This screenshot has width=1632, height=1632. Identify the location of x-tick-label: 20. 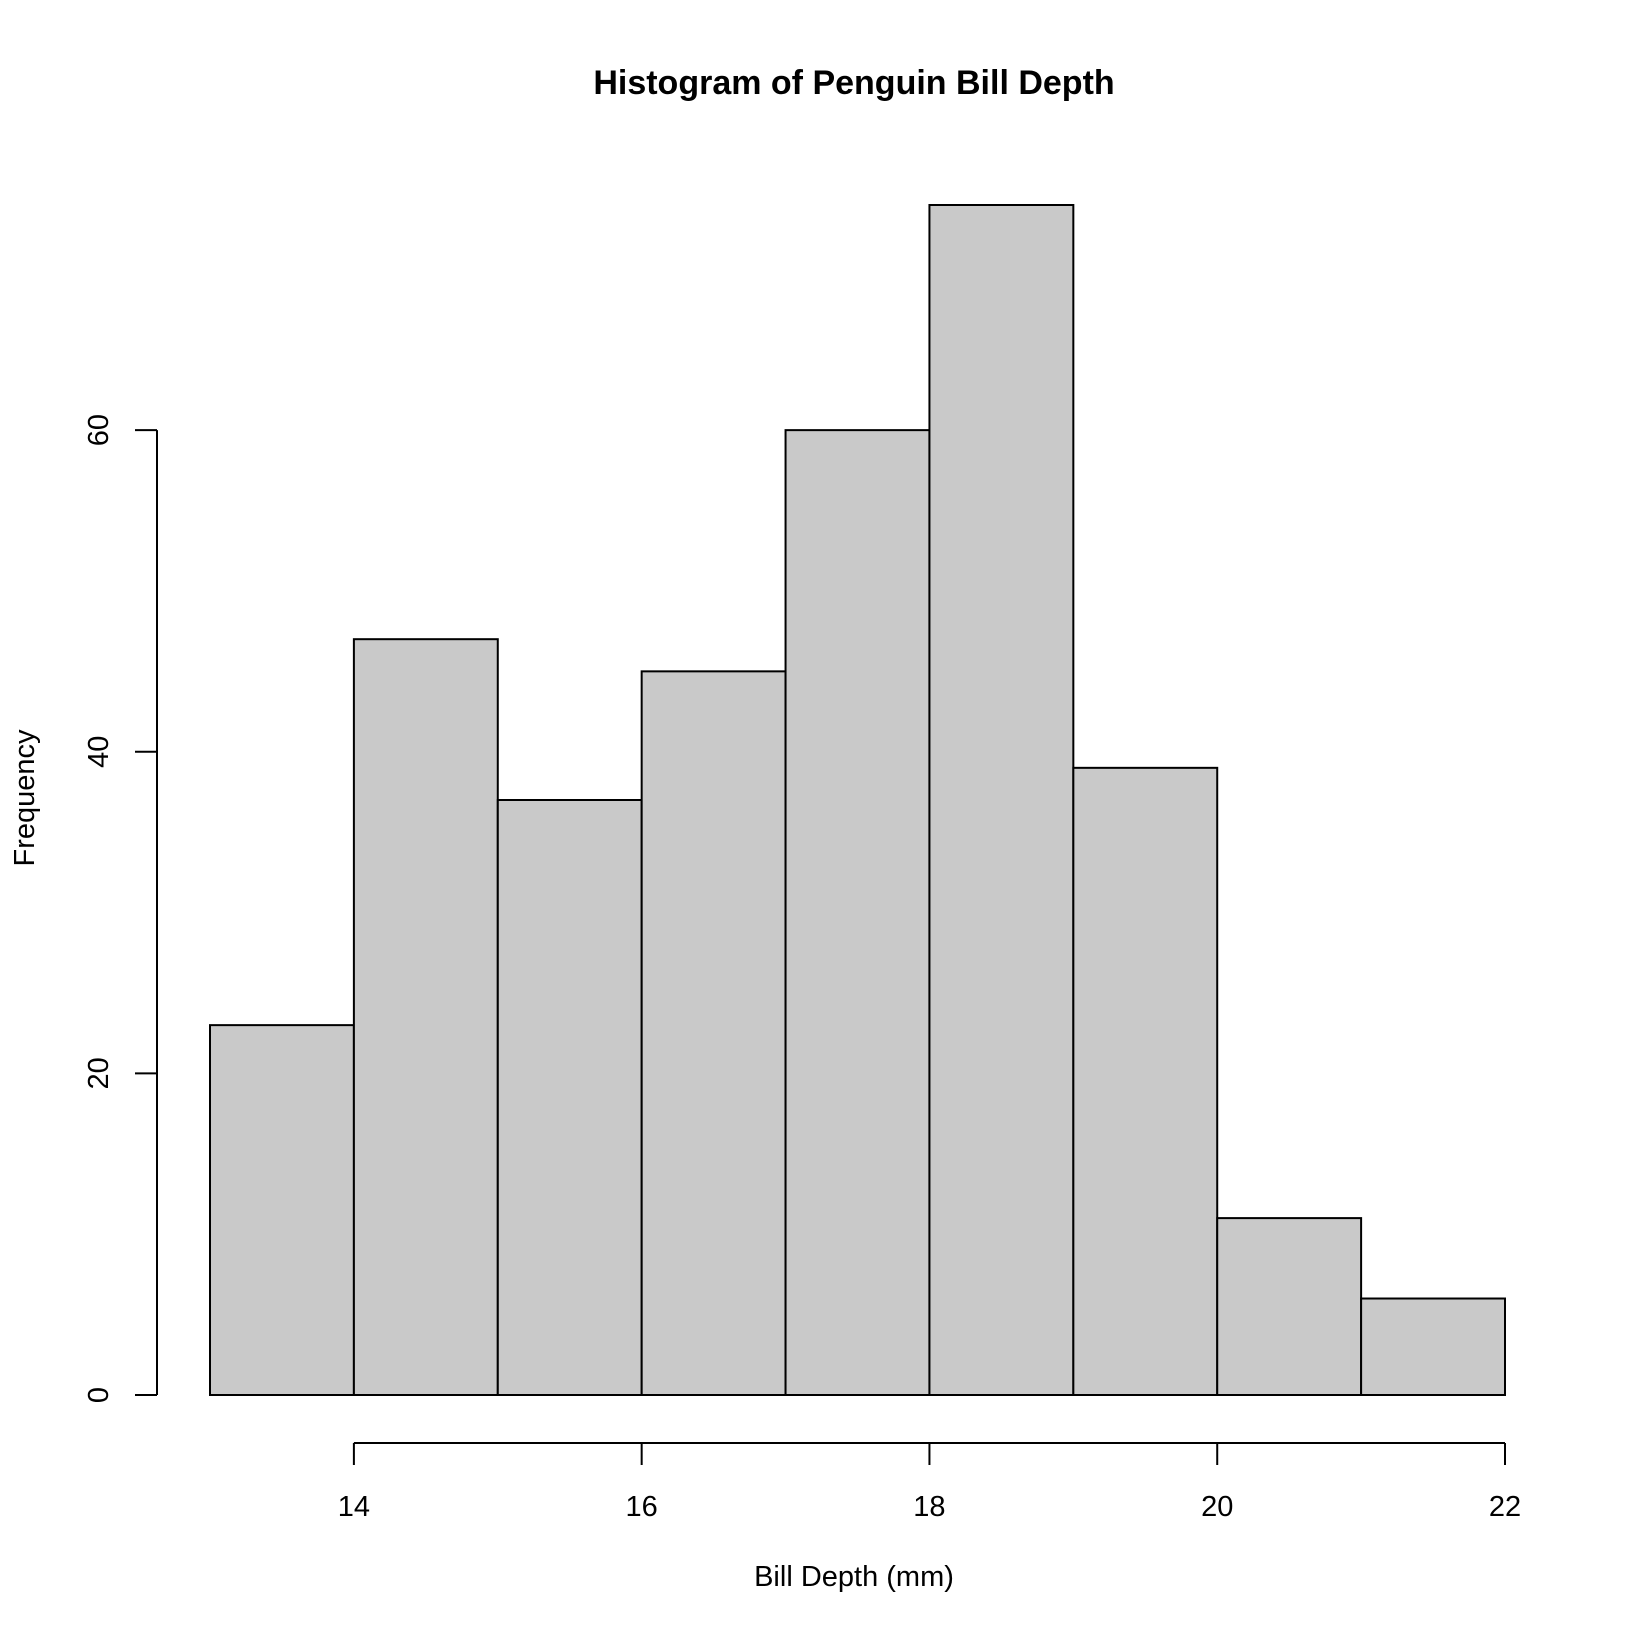
(1217, 1507).